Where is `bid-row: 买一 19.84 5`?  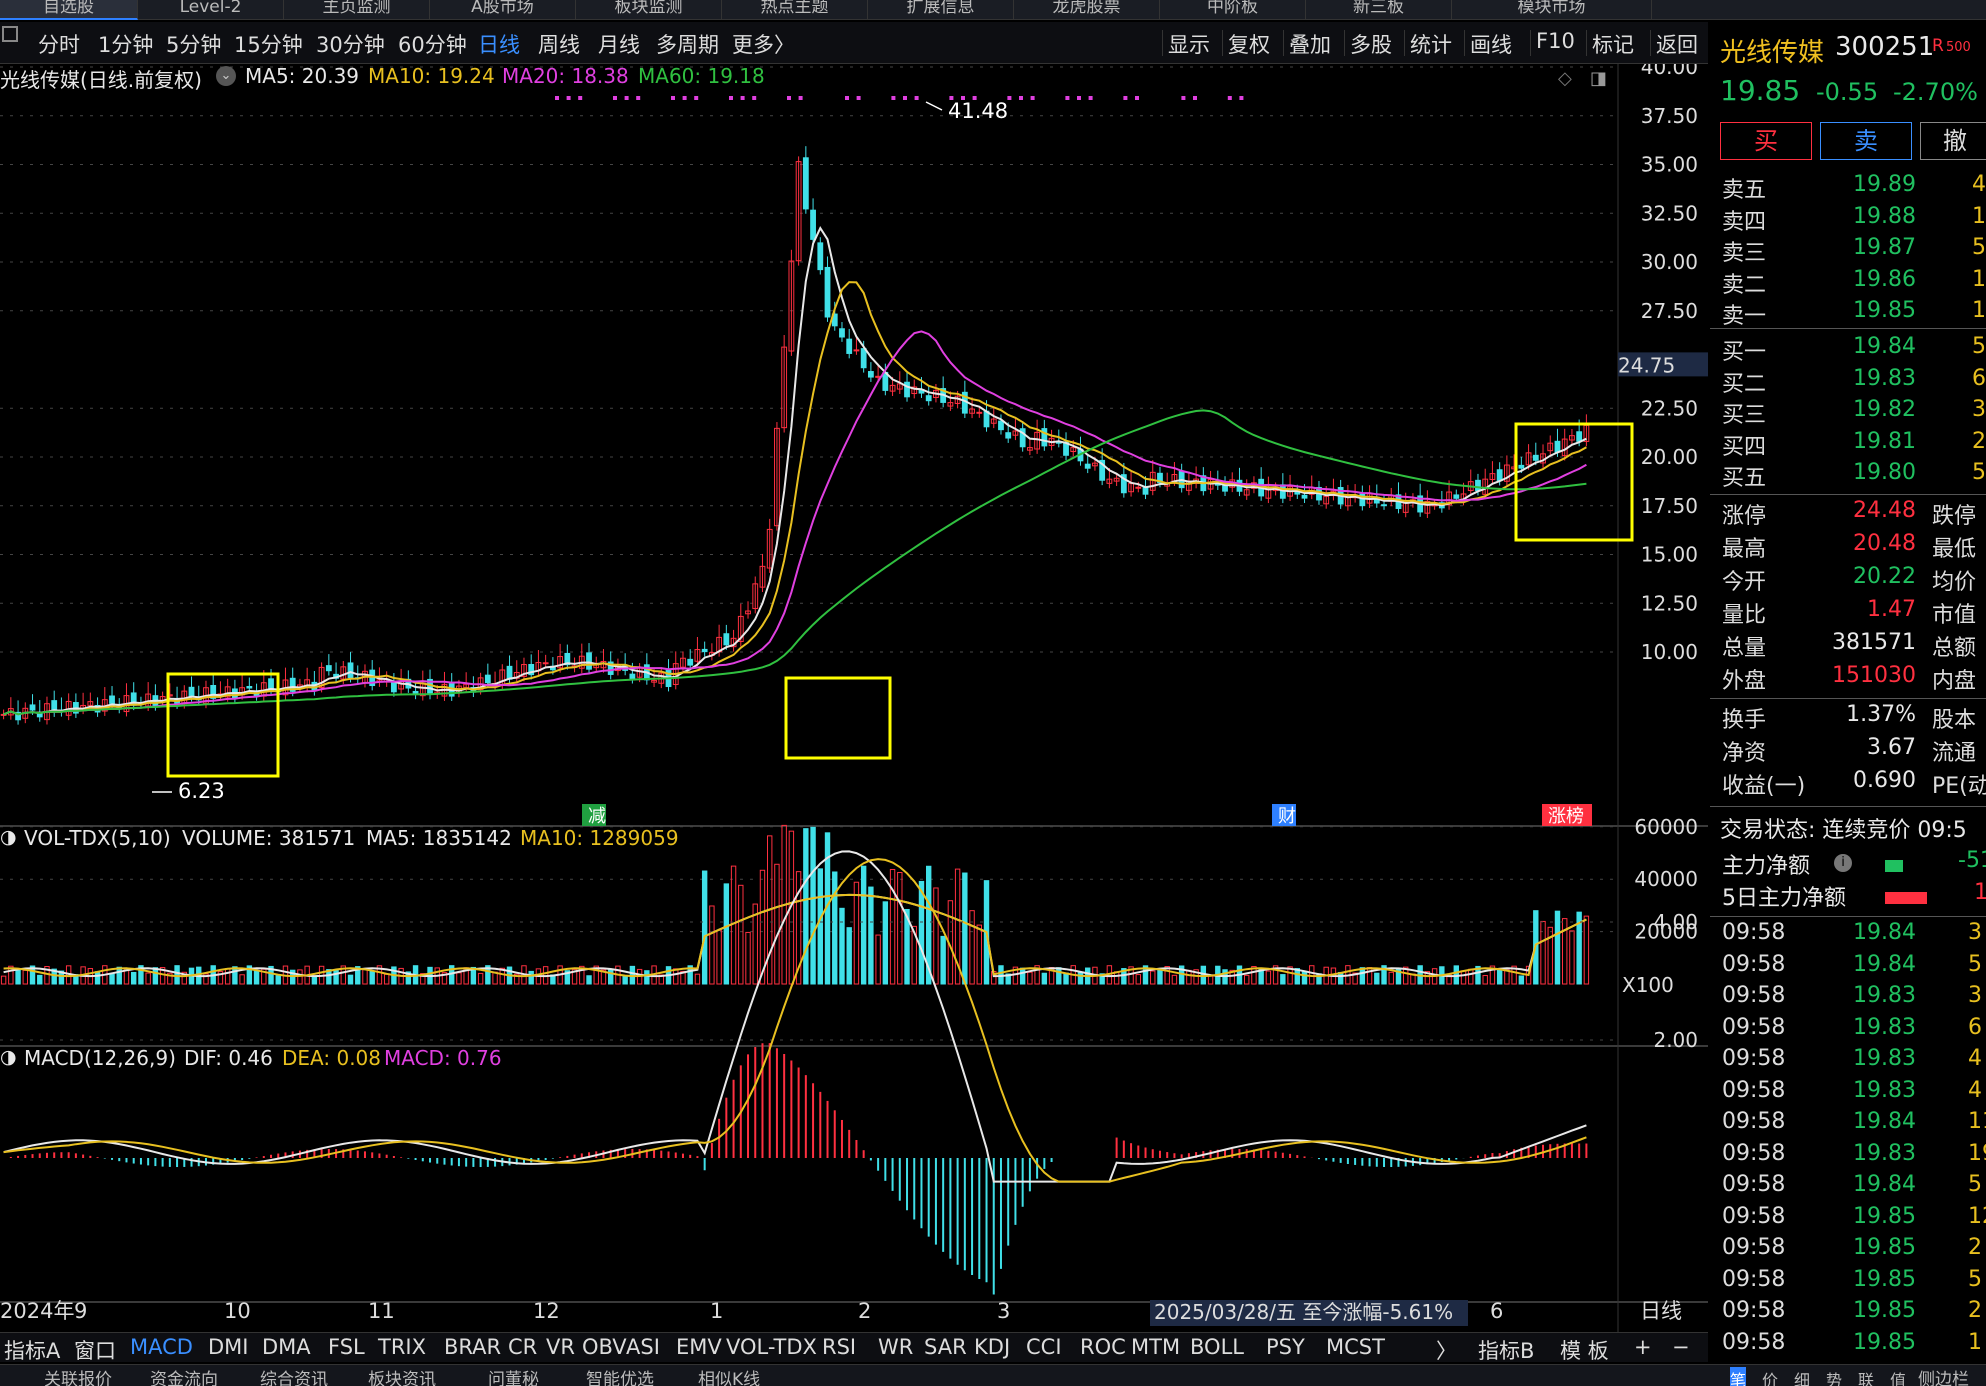
bid-row: 买一 19.84 5 is located at coordinates (1848, 349).